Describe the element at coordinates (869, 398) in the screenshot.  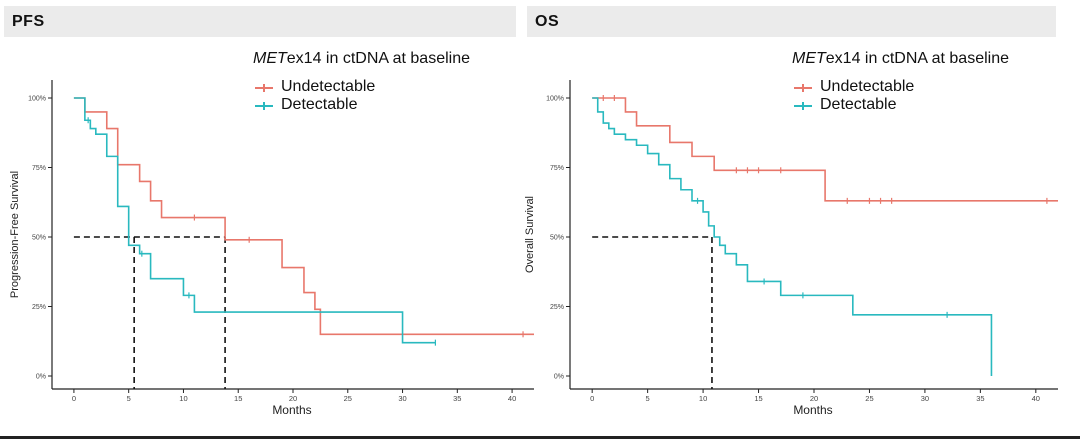
I see `os-x-tick-label: 25` at that location.